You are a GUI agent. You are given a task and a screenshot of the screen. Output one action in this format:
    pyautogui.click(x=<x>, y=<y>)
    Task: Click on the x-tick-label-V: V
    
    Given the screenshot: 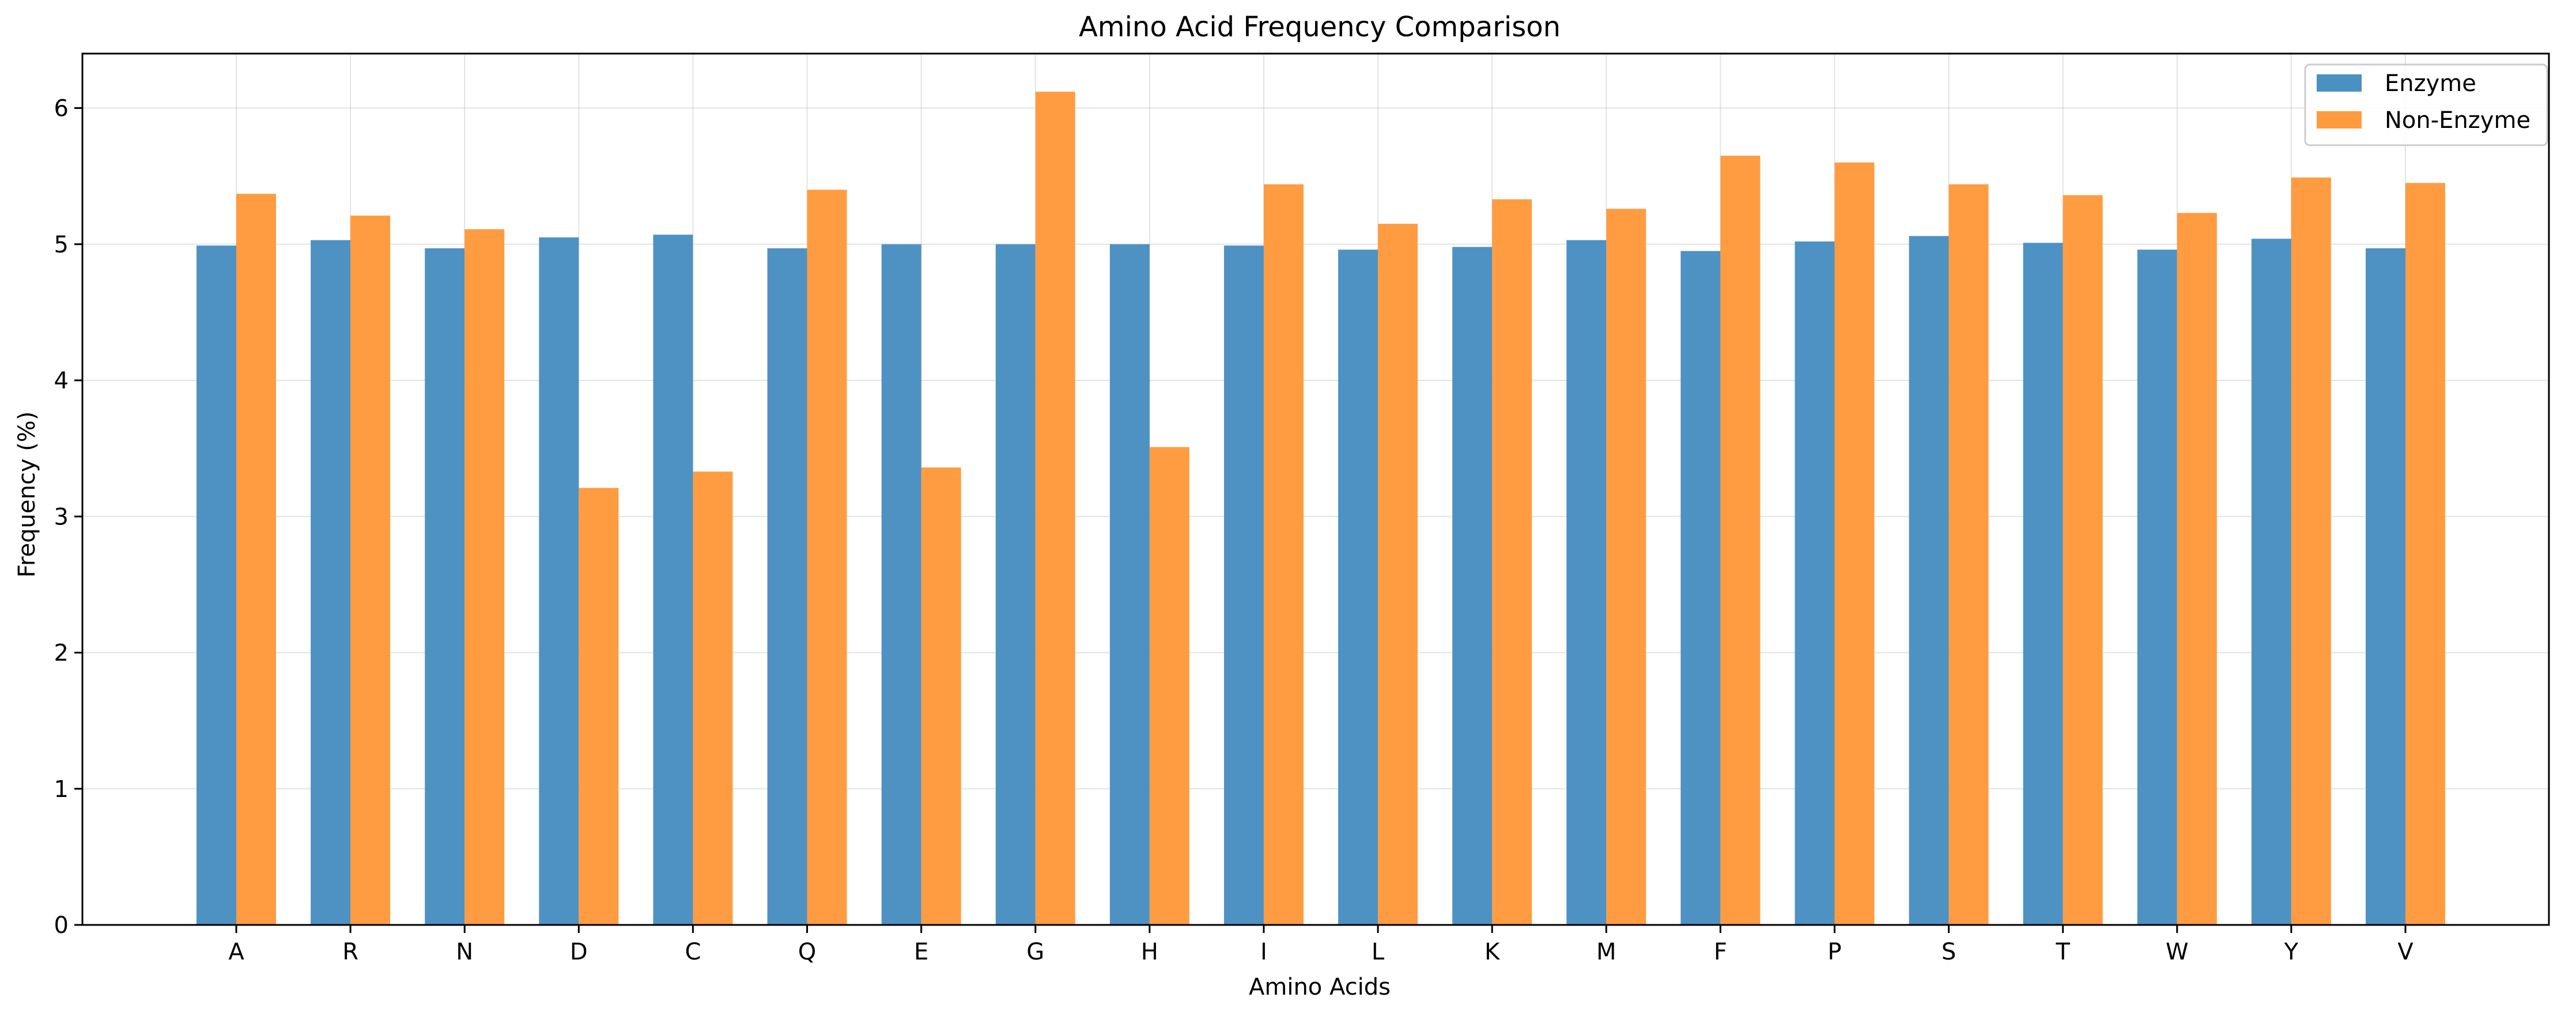 What is the action you would take?
    pyautogui.click(x=2405, y=952)
    